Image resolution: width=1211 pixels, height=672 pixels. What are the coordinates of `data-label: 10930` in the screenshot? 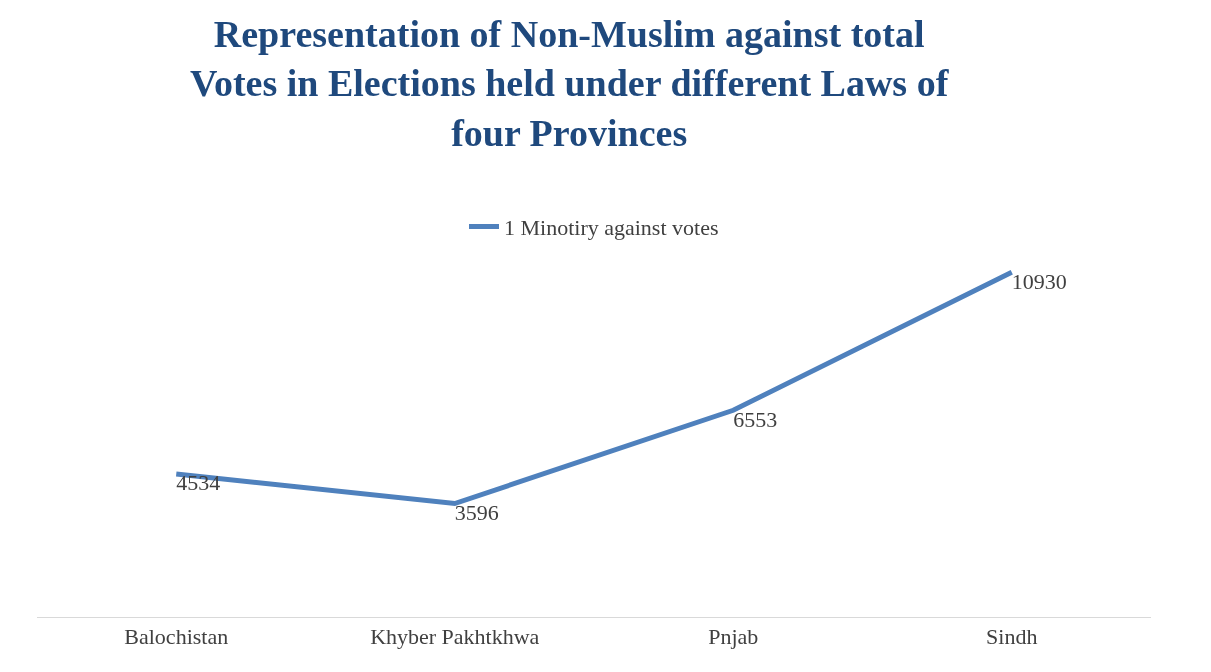 It's located at (1039, 281).